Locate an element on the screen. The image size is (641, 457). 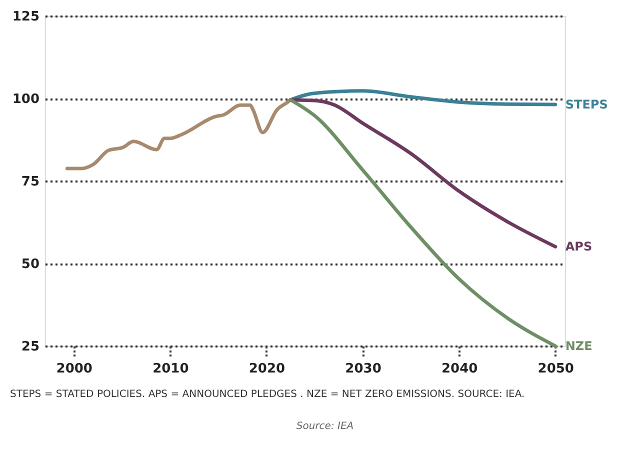
y-tick-label: 125 is located at coordinates (26, 17).